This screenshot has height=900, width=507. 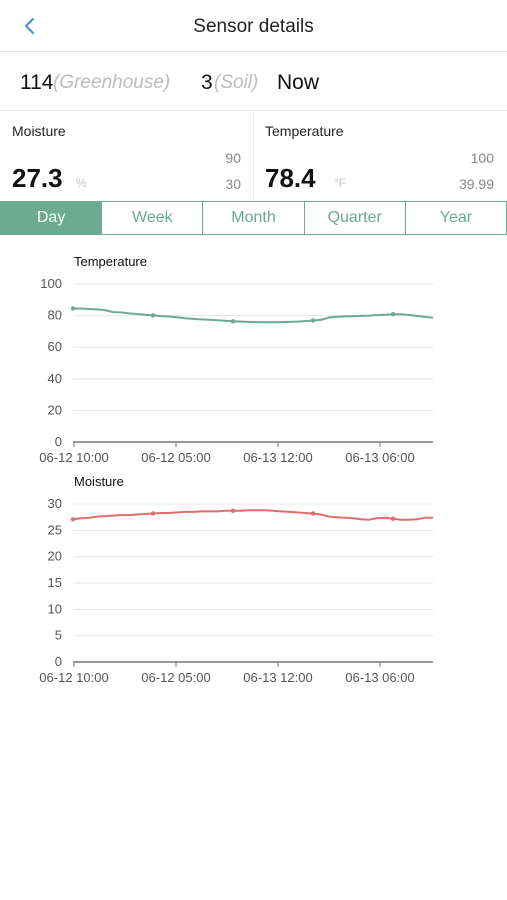 I want to click on reading-value: 27.3, so click(x=37, y=178).